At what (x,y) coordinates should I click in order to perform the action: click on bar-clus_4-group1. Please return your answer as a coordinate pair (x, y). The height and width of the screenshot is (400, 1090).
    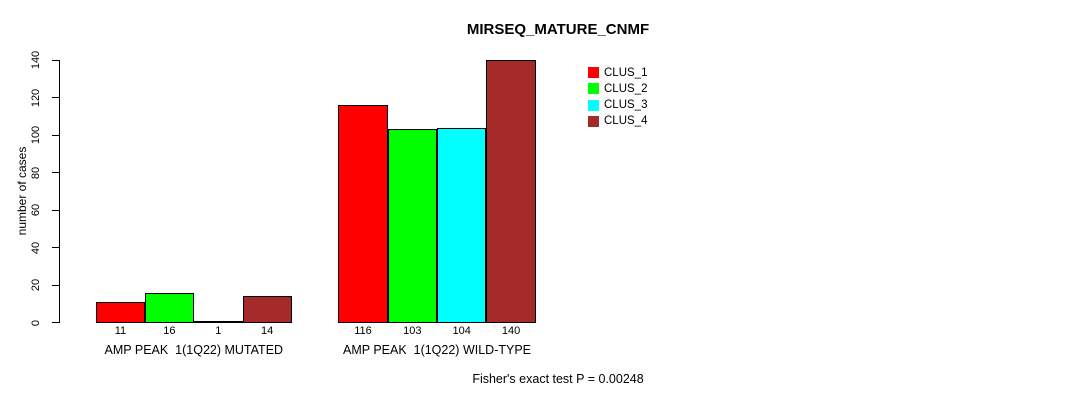
    Looking at the image, I should click on (267, 309).